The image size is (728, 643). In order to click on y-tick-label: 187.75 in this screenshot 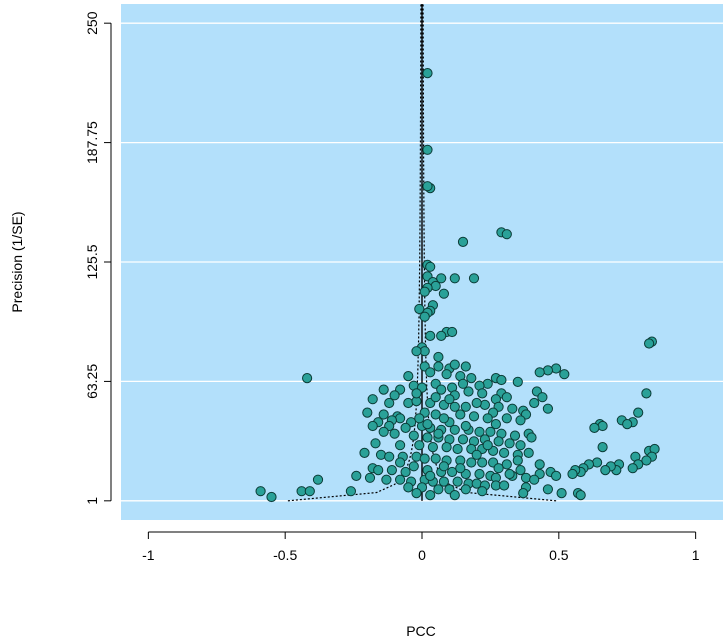, I will do `click(92, 142)`.